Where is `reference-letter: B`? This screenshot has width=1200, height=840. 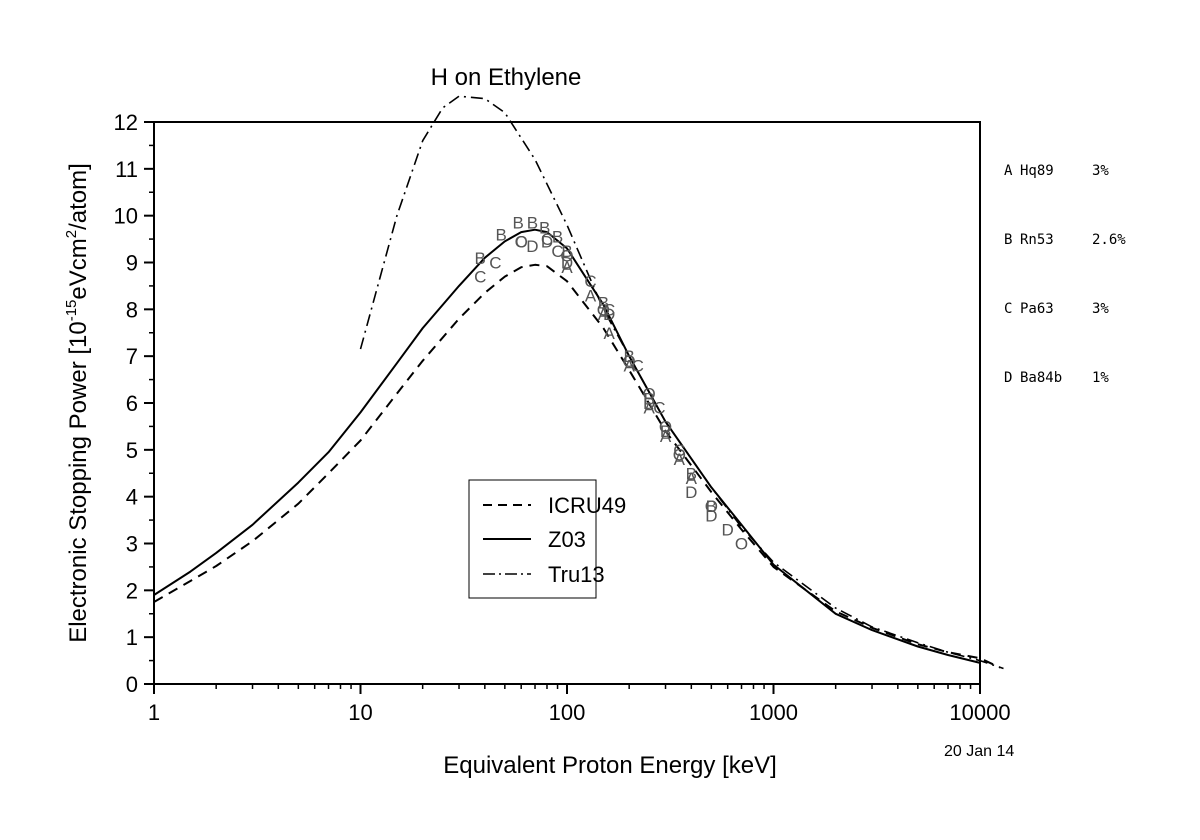
reference-letter: B is located at coordinates (1008, 240).